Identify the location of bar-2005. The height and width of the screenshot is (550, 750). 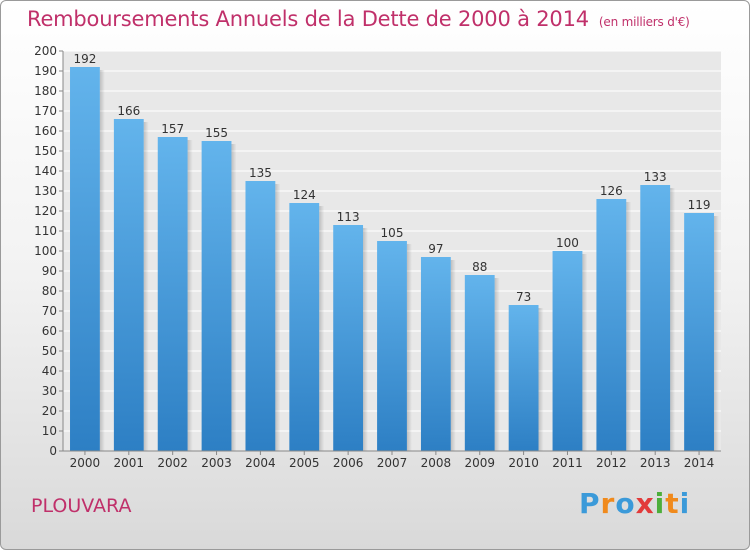
(304, 327).